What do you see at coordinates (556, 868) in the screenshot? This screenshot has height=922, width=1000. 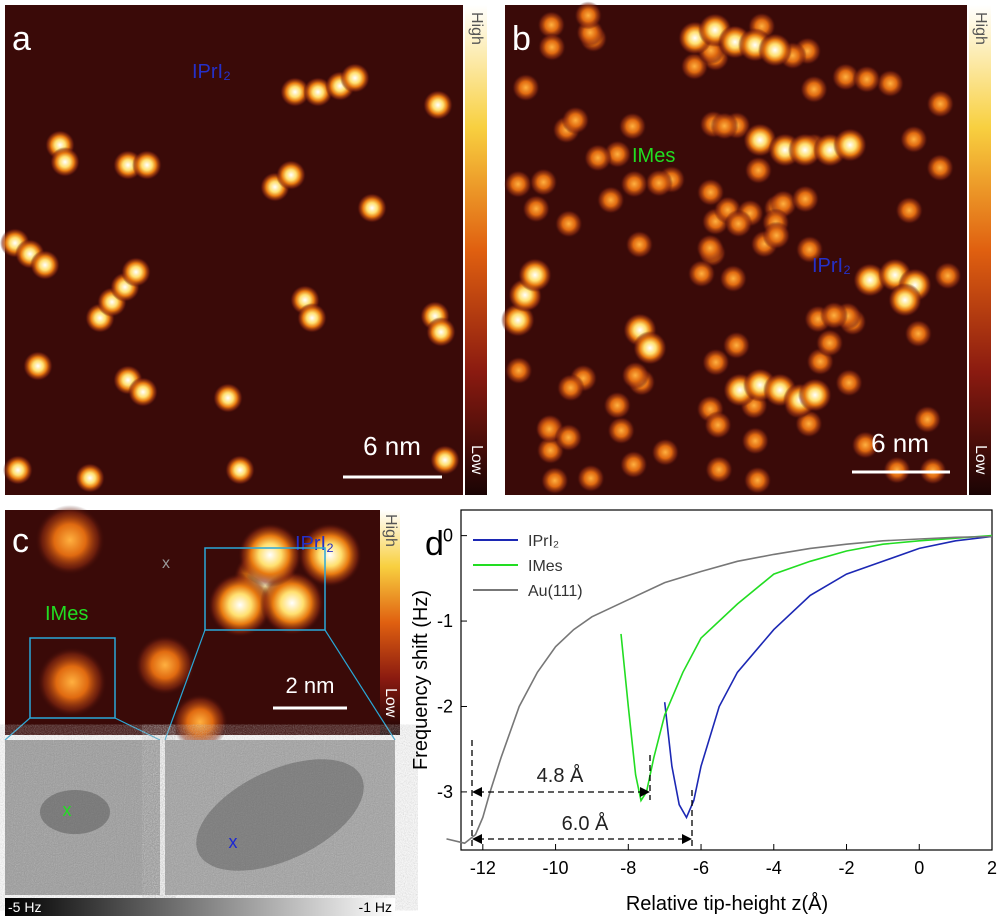 I see `x-tick-label: -10` at bounding box center [556, 868].